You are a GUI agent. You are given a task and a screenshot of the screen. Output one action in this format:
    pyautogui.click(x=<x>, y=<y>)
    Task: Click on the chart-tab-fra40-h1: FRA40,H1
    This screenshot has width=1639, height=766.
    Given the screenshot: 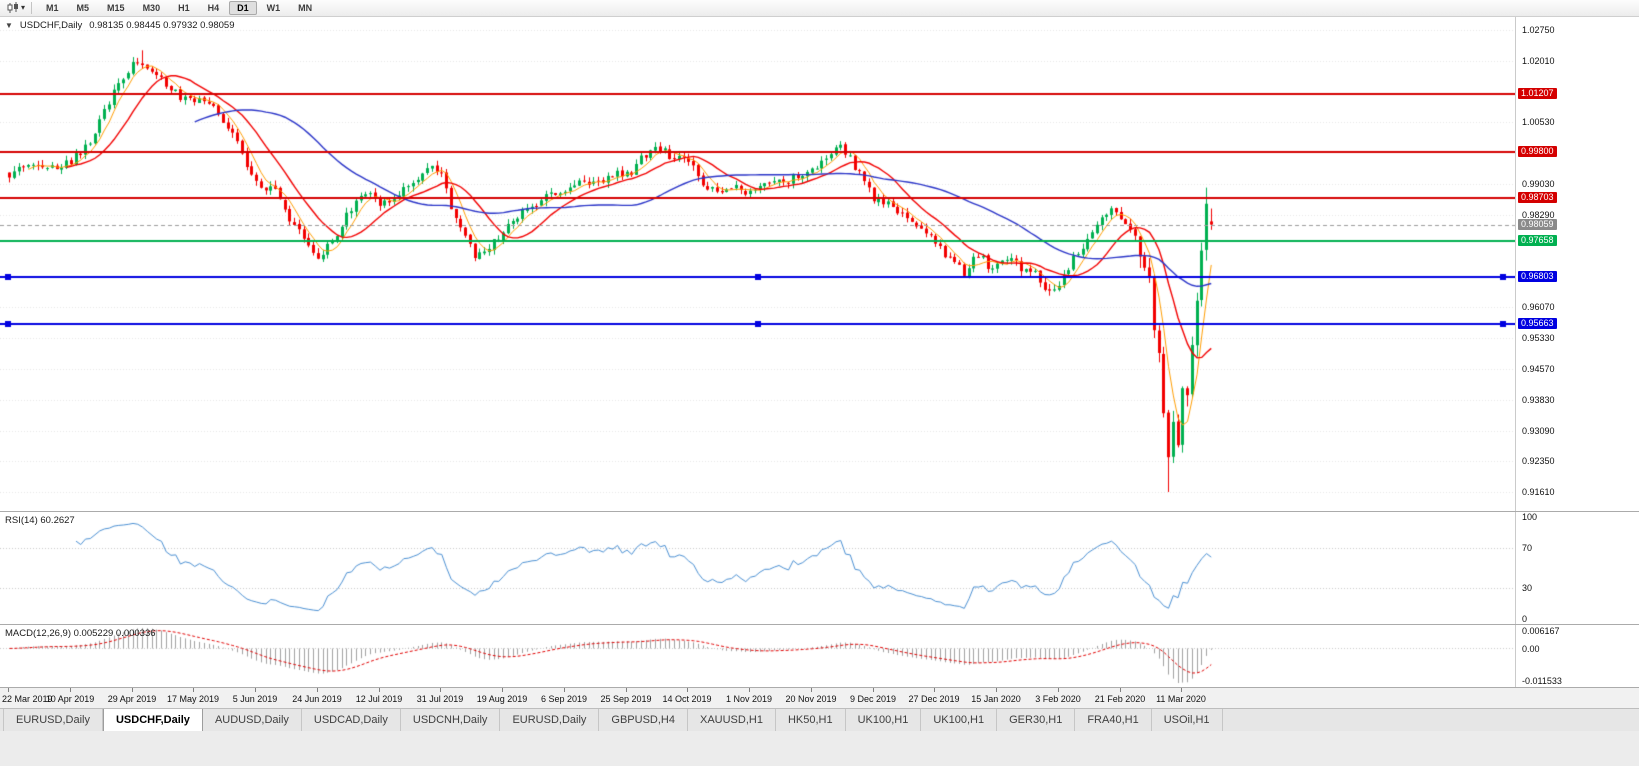 What is the action you would take?
    pyautogui.click(x=1113, y=720)
    